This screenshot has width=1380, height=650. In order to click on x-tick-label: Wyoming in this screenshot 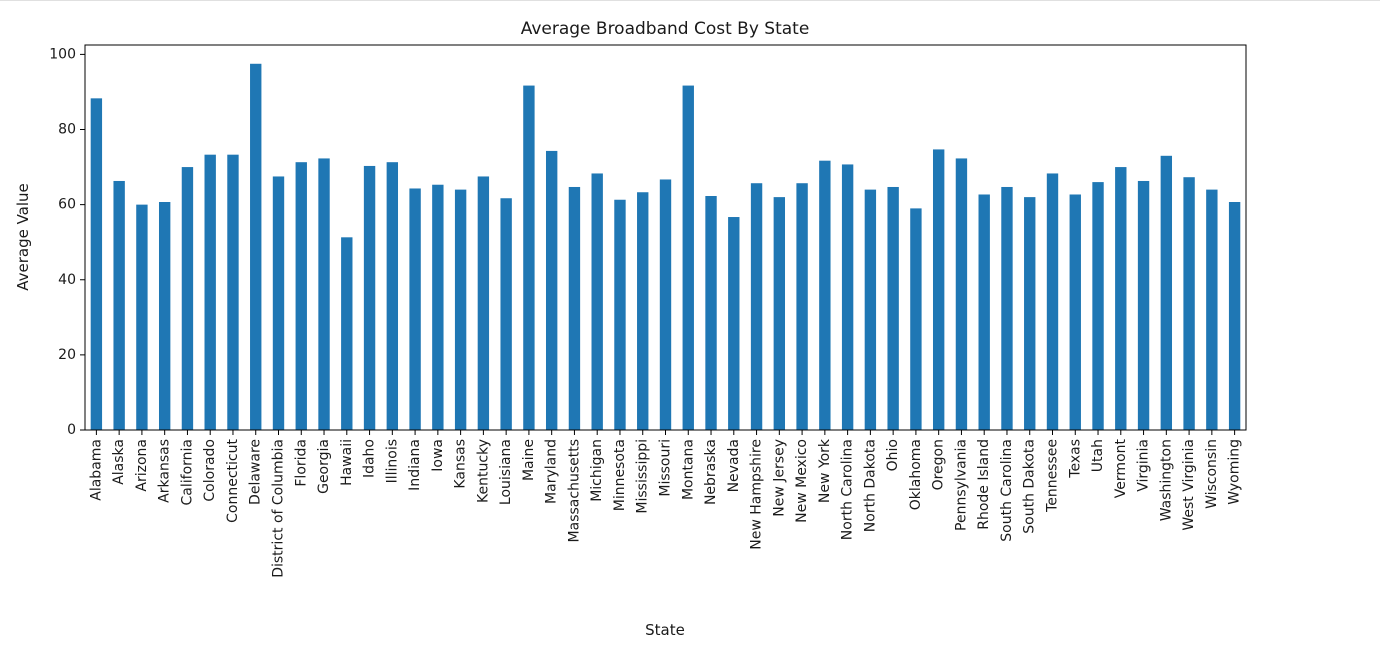, I will do `click(1235, 472)`.